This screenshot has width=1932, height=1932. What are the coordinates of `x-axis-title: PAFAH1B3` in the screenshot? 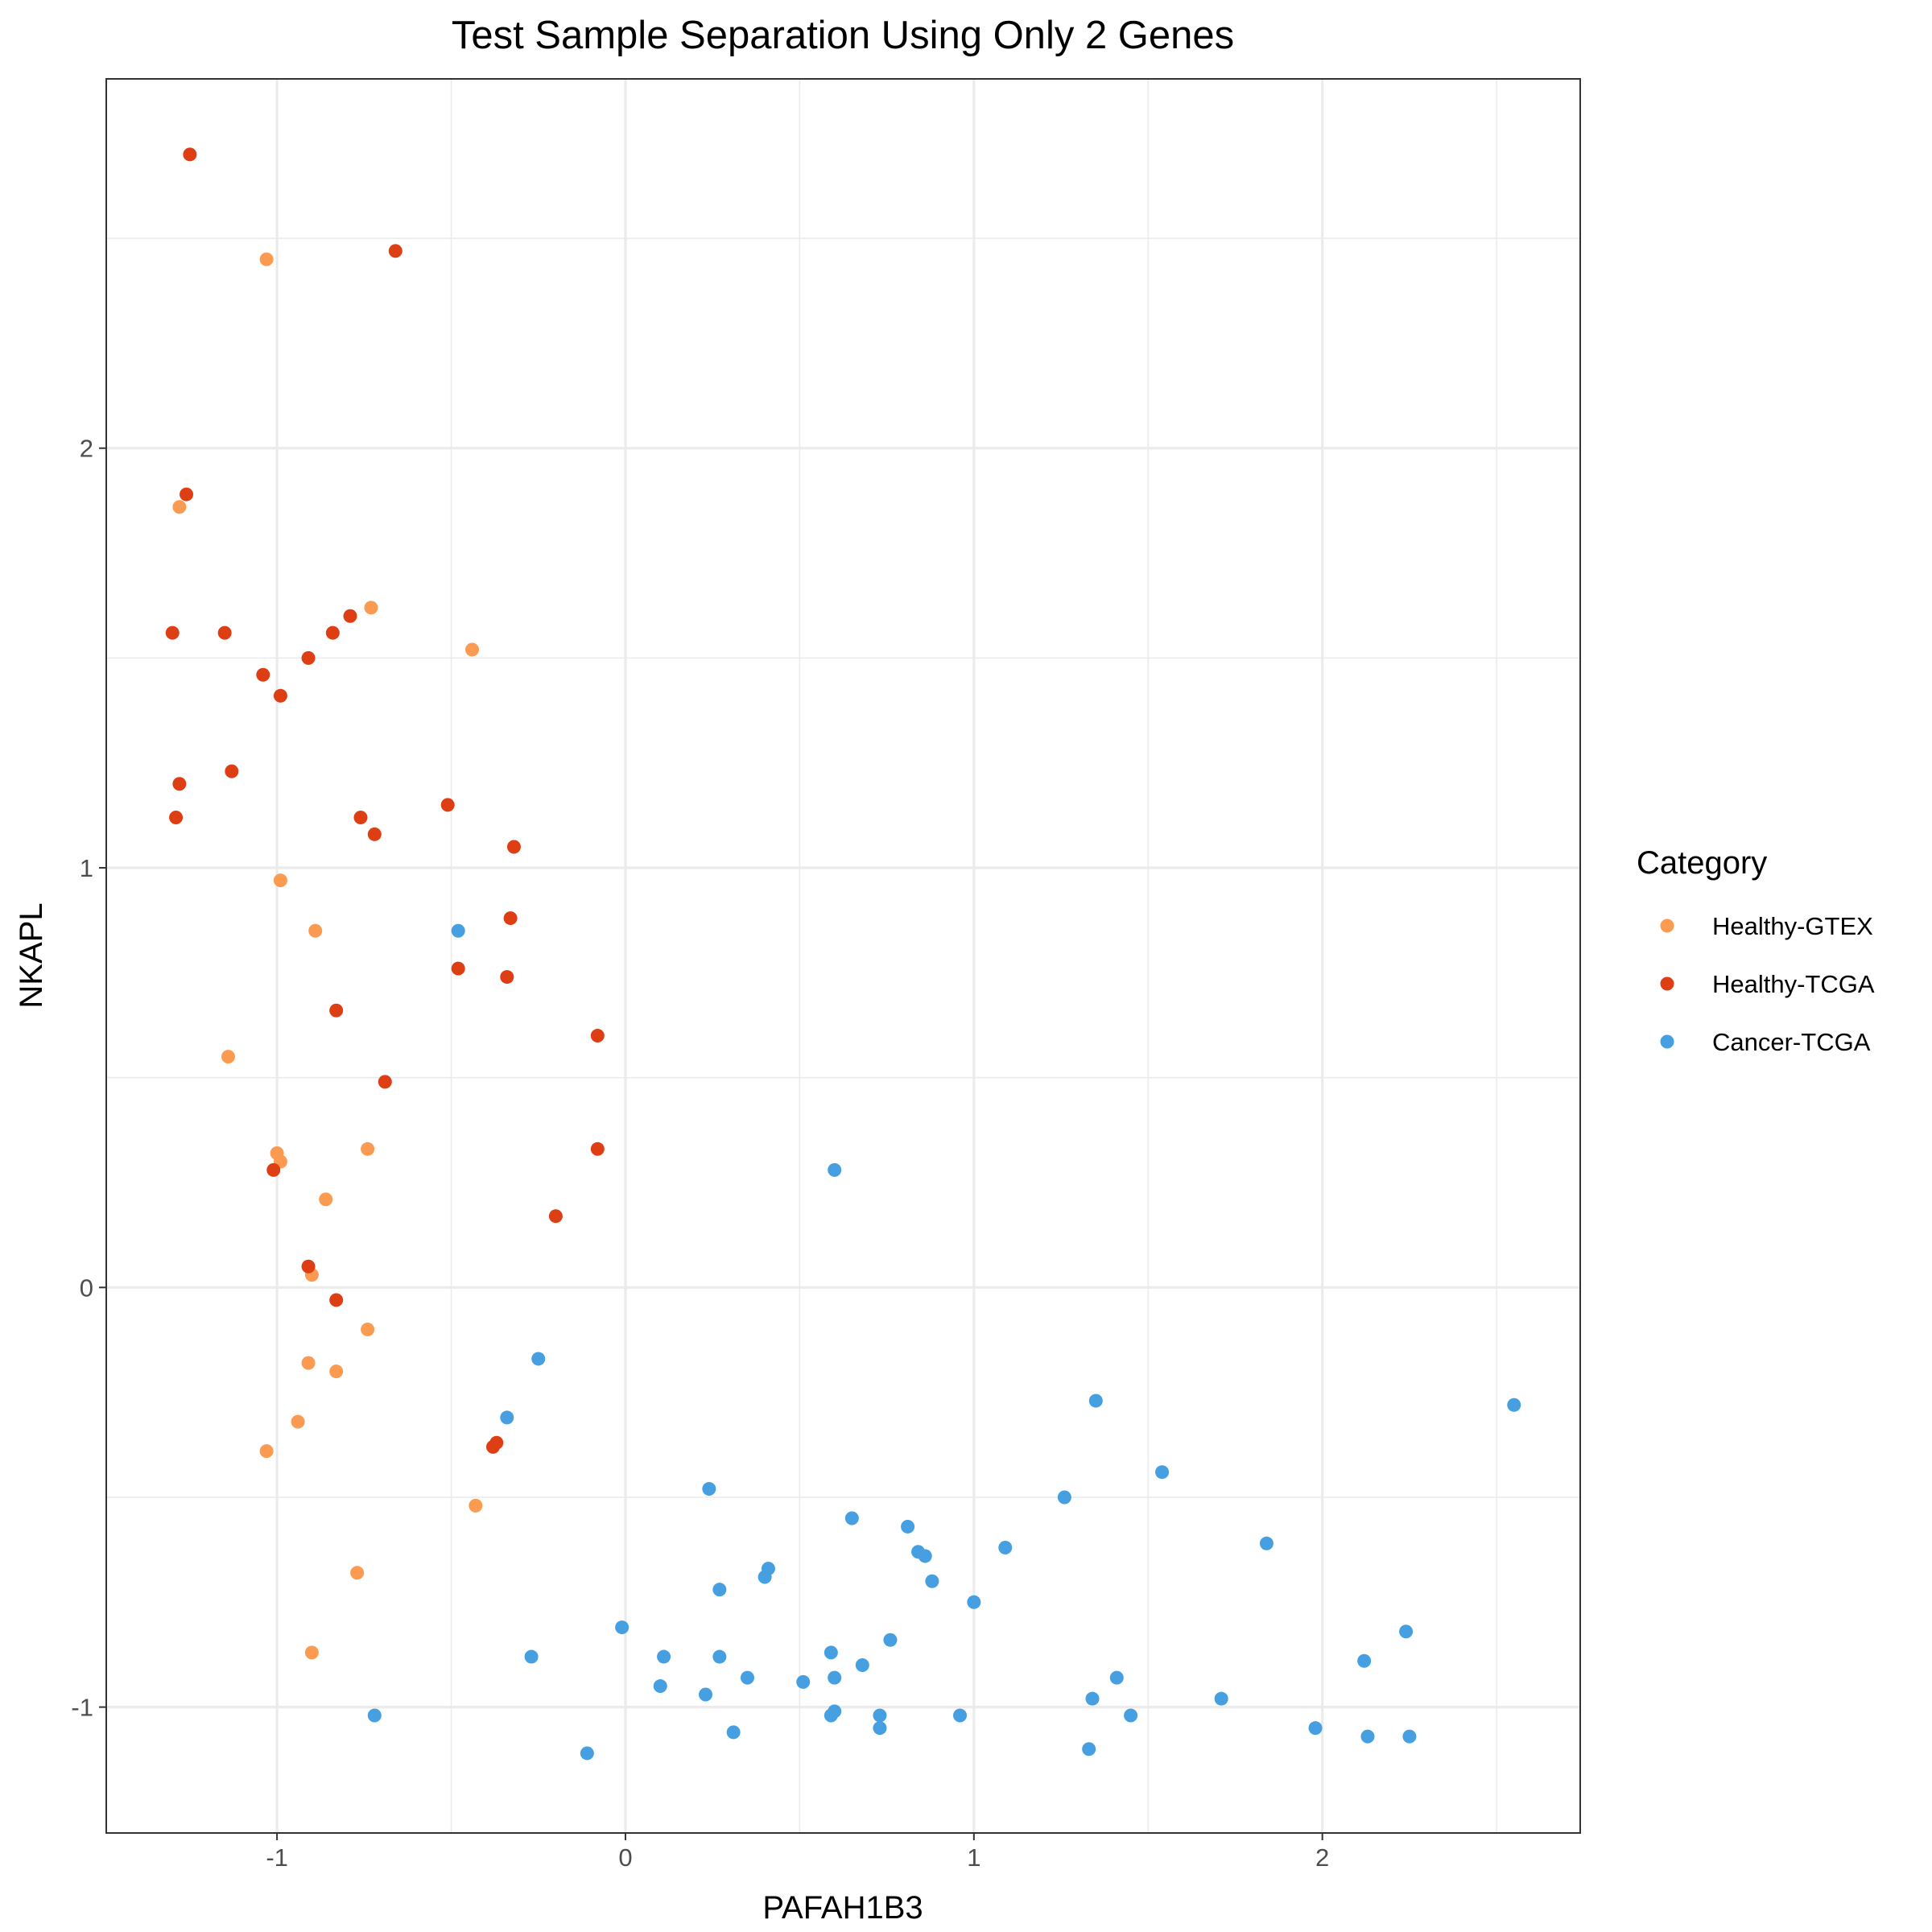 It's located at (843, 1908).